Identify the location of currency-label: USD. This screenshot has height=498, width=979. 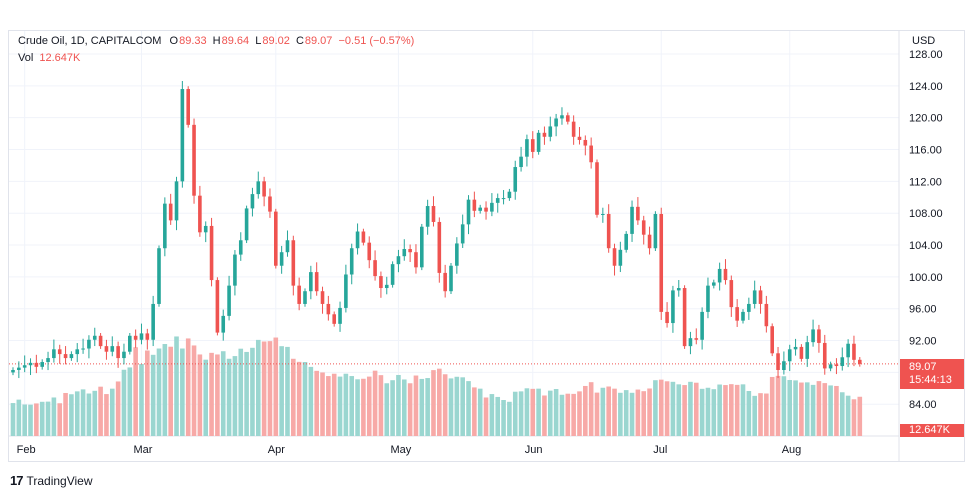
(924, 41).